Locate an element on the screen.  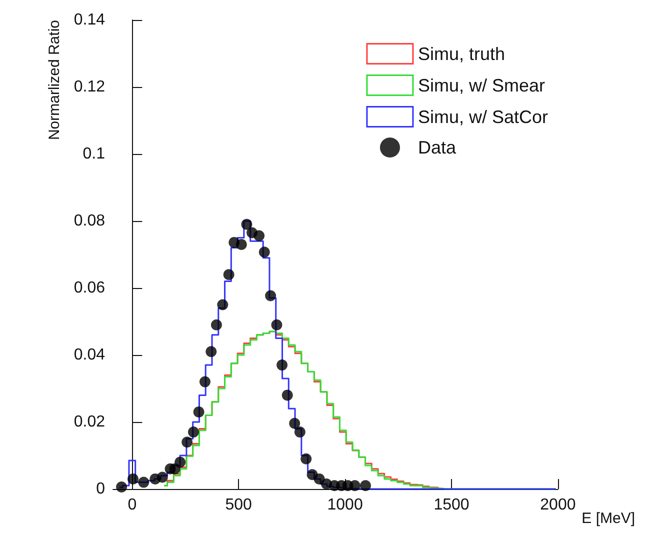
legend-label: Simu, w/ SatCor is located at coordinates (483, 116).